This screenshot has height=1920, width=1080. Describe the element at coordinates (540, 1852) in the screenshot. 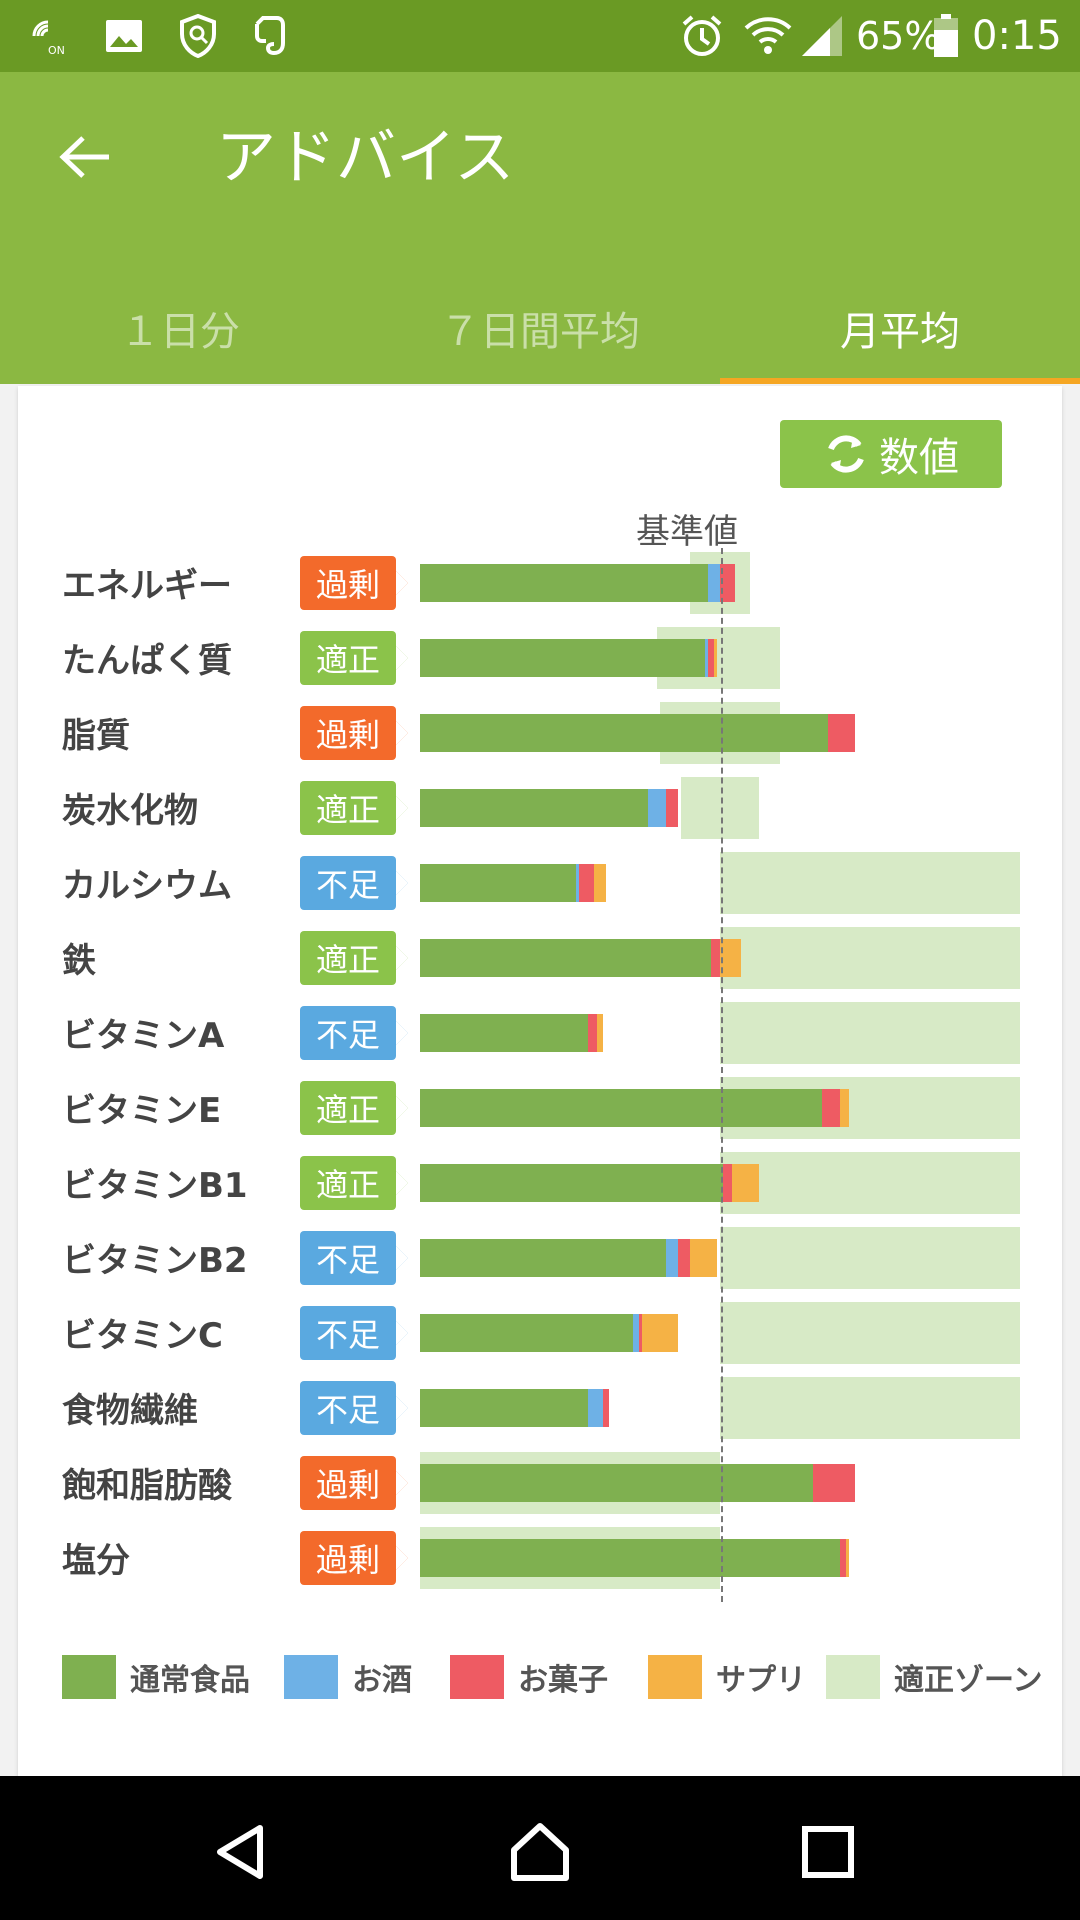

I see `home-nav-button` at that location.